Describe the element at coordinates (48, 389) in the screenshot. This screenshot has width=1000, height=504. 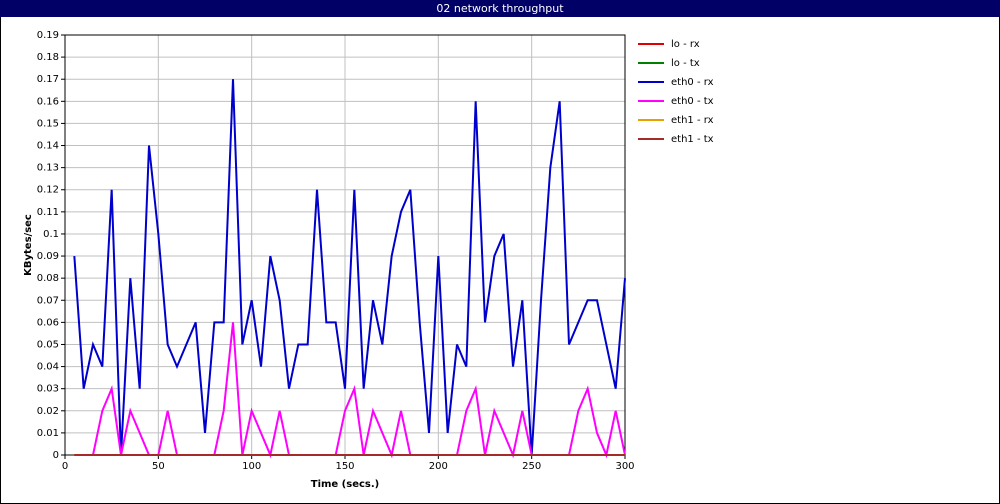
I see `y-tick-label: 0.03` at that location.